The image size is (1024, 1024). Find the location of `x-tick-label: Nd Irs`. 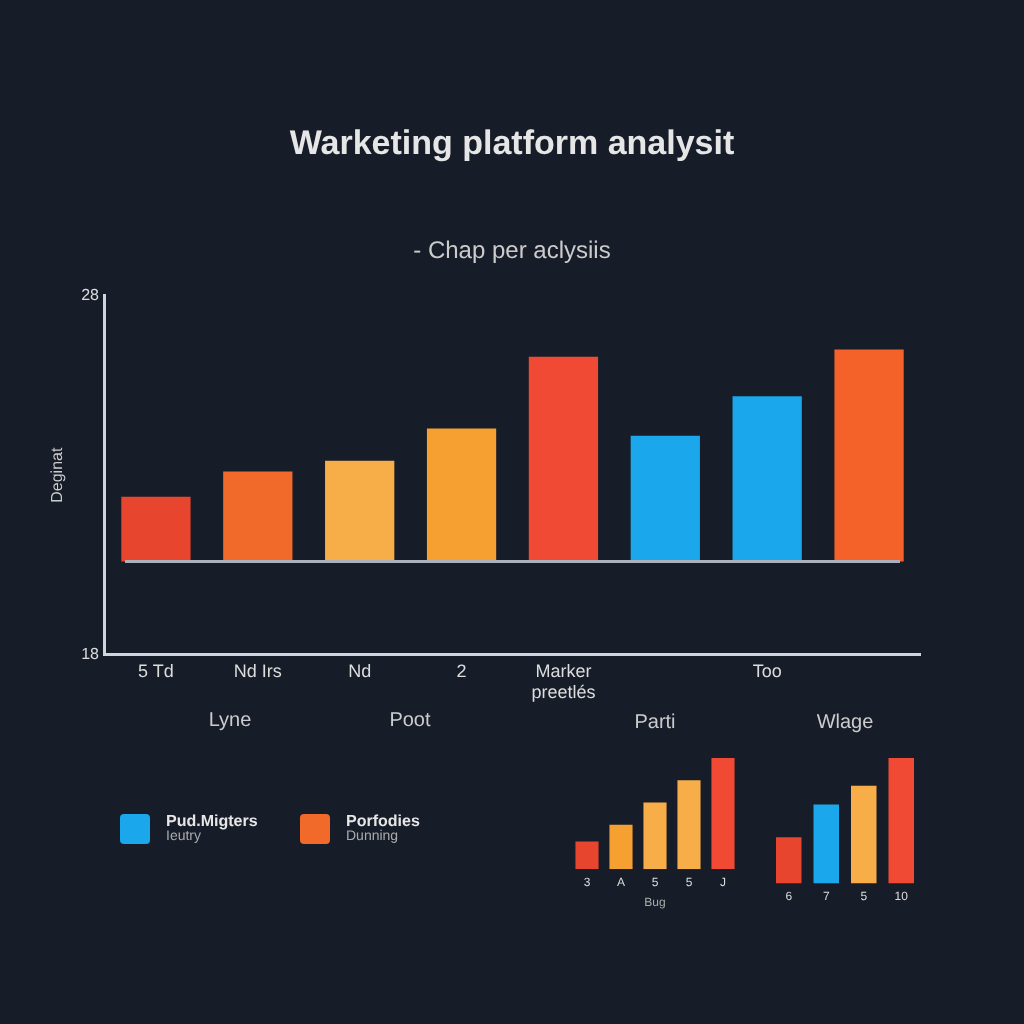

x-tick-label: Nd Irs is located at coordinates (258, 670).